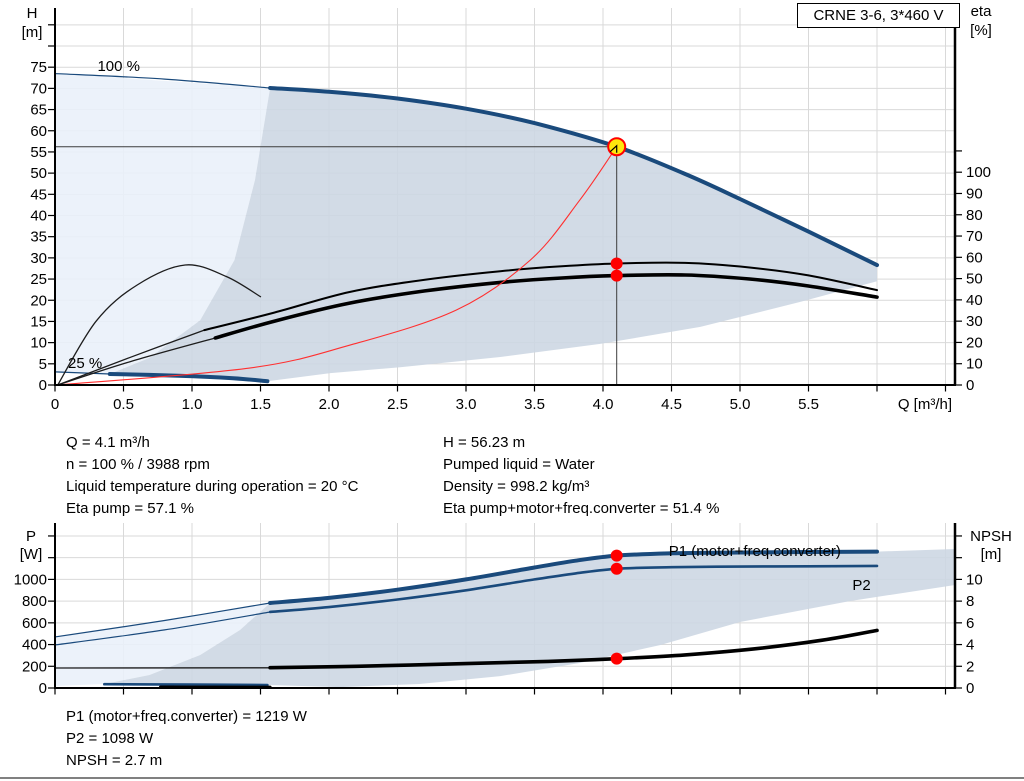 This screenshot has width=1024, height=781. I want to click on p1-curve-label: P1 (motor+freq.converter), so click(755, 551).